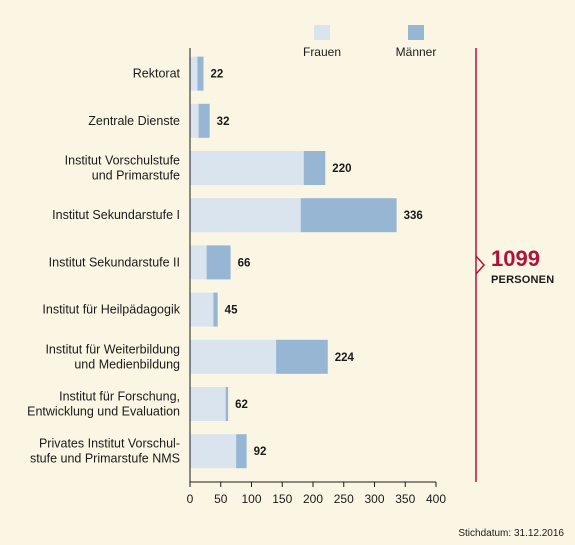 The image size is (575, 545). What do you see at coordinates (157, 74) in the screenshot?
I see `category-label-0: Rektorat` at bounding box center [157, 74].